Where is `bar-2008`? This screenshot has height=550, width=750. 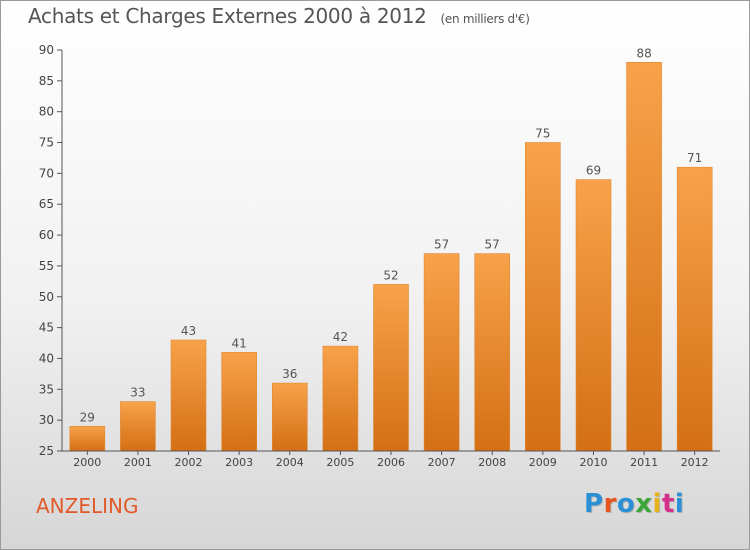
bar-2008 is located at coordinates (492, 352).